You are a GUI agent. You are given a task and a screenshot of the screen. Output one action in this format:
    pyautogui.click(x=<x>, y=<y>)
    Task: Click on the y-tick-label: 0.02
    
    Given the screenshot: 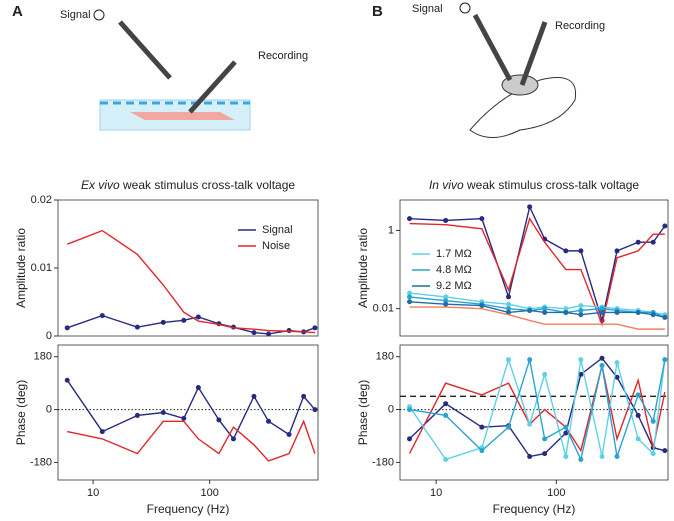 What is the action you would take?
    pyautogui.click(x=41, y=200)
    